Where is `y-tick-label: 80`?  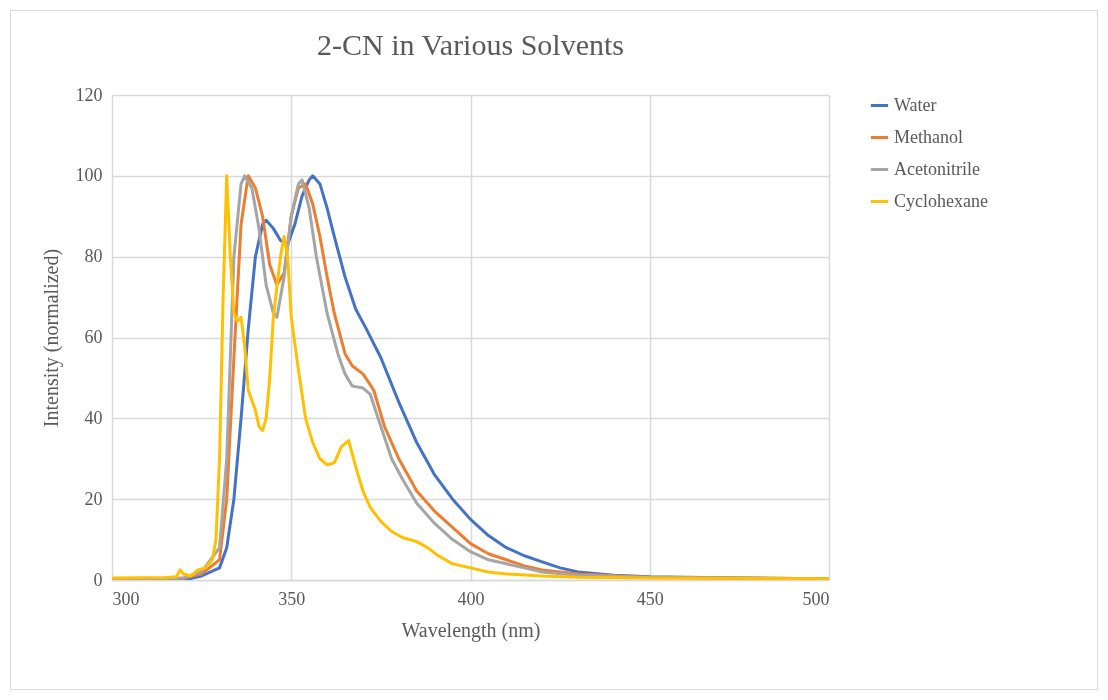
y-tick-label: 80 is located at coordinates (93, 256).